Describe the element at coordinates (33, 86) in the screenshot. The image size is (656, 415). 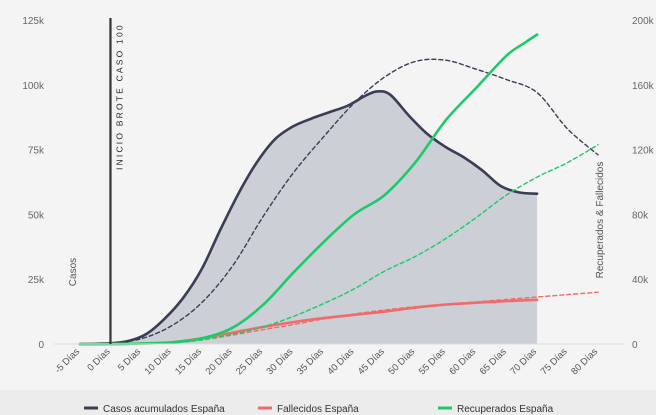
I see `y-left-tick-label: 100k` at that location.